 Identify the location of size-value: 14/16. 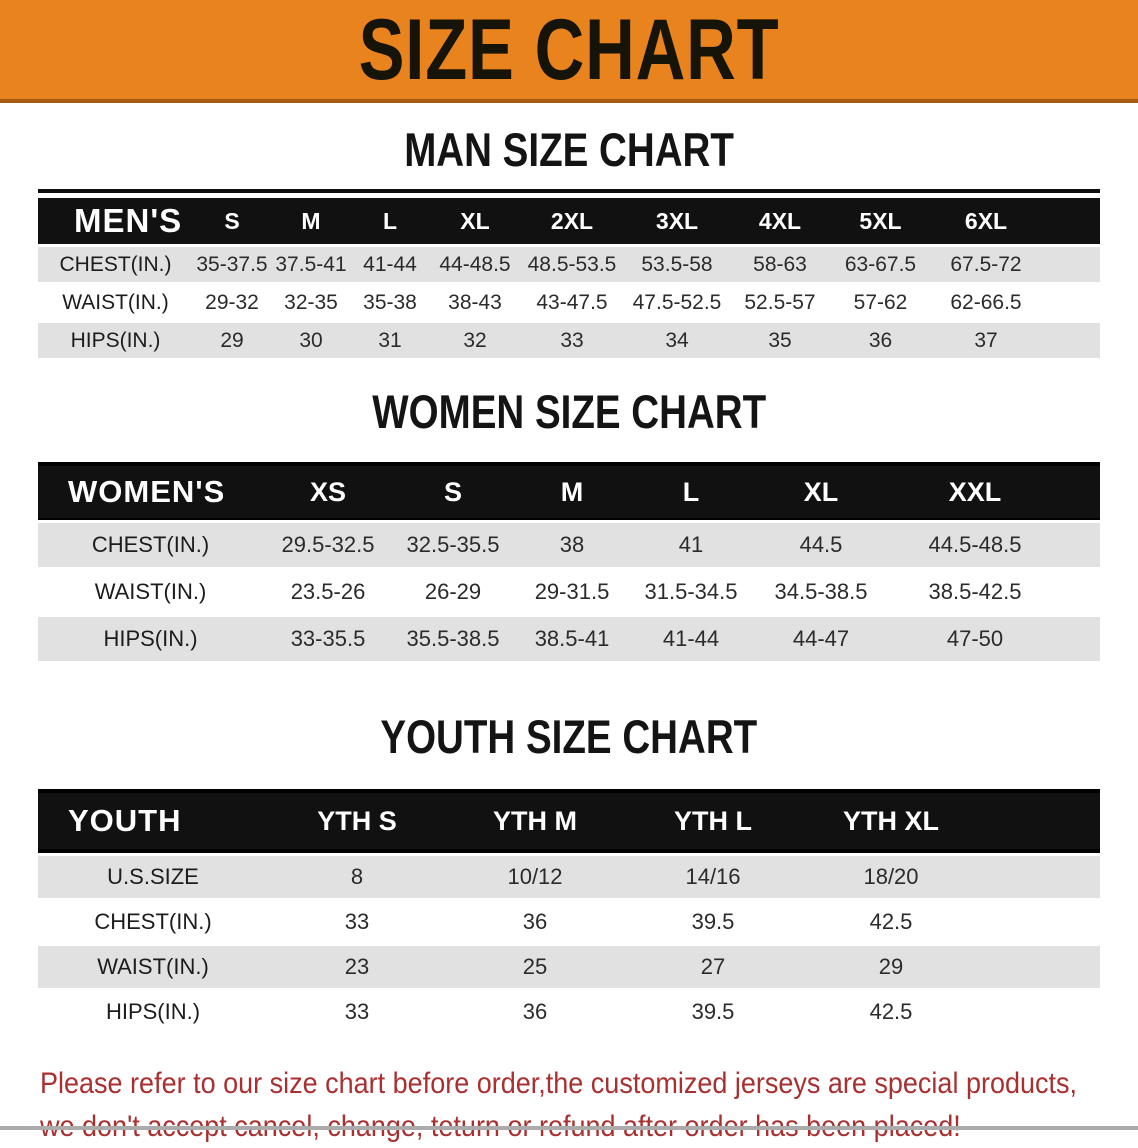
(713, 877).